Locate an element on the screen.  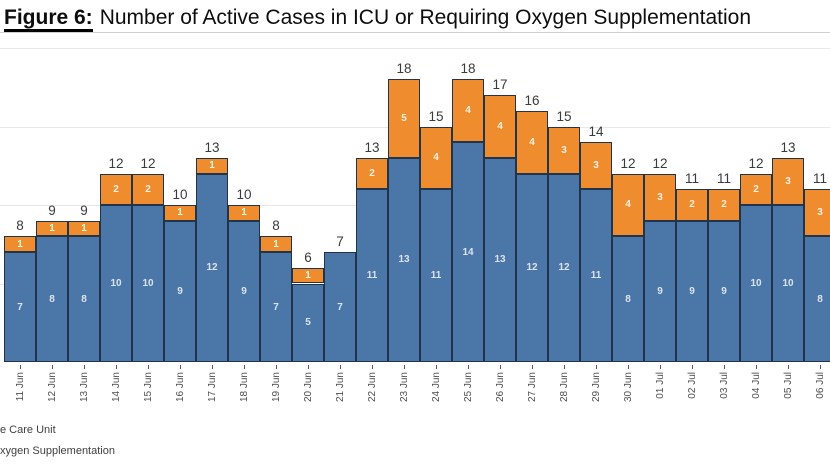
x-axis-label: 19 Jun is located at coordinates (276, 387).